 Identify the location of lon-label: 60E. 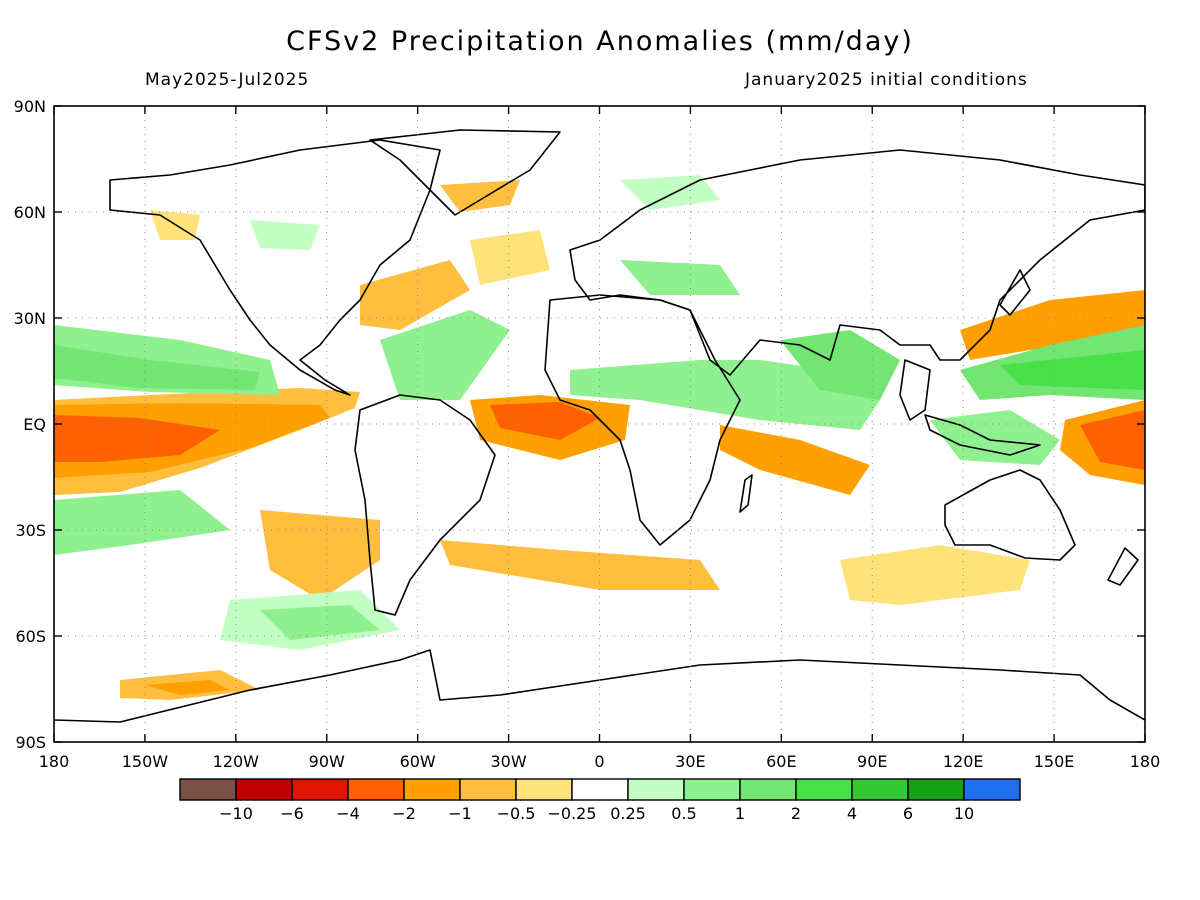
(781, 761).